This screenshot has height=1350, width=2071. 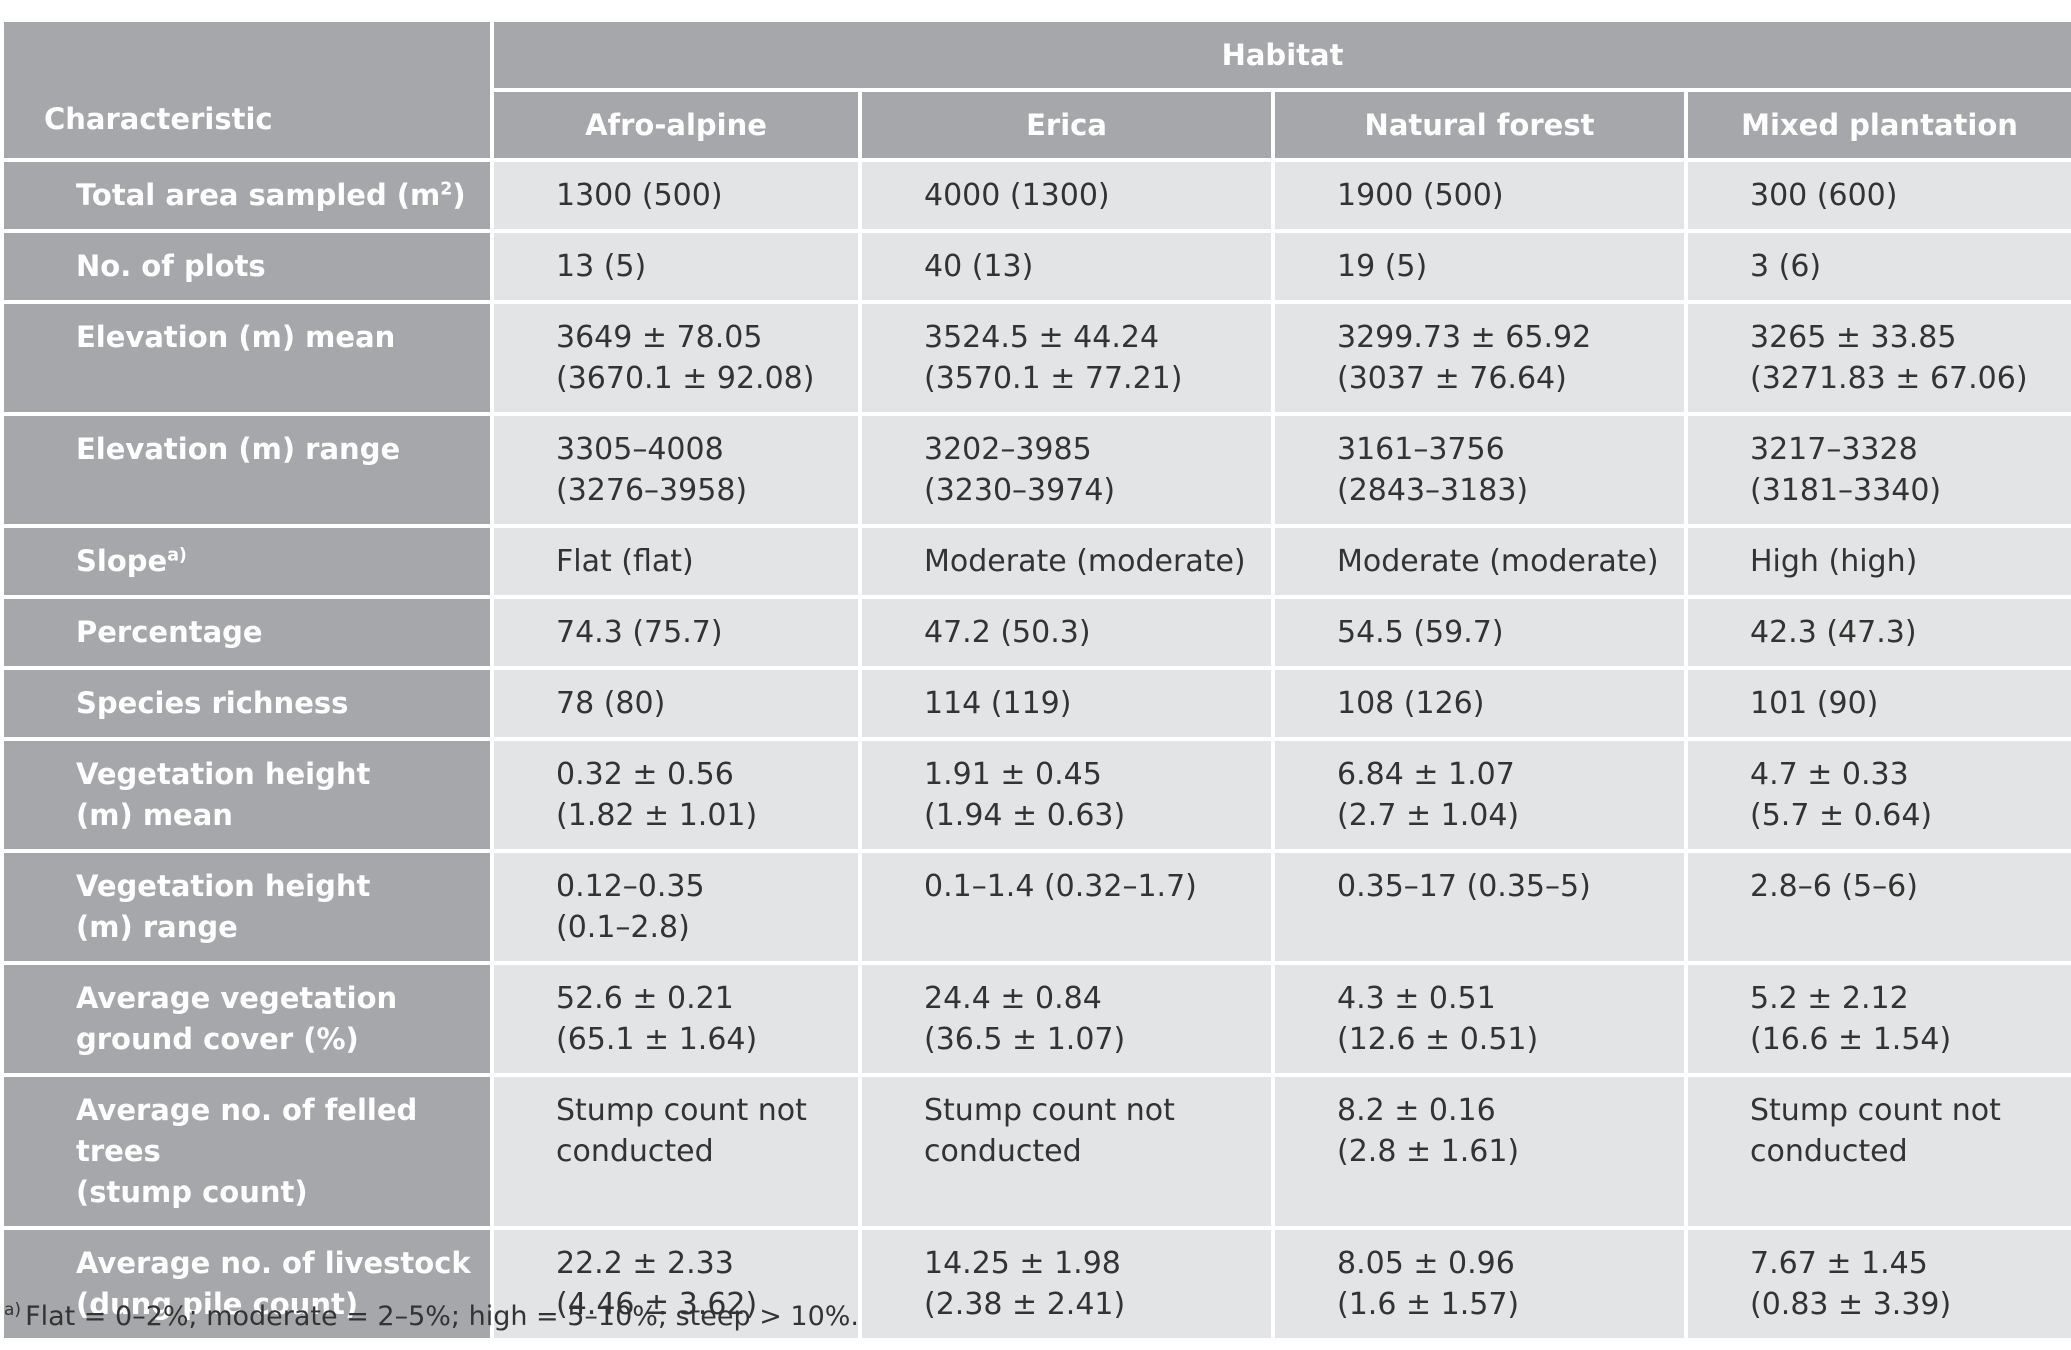 I want to click on row-label: Average vegetation ground cover (%), so click(x=247, y=1019).